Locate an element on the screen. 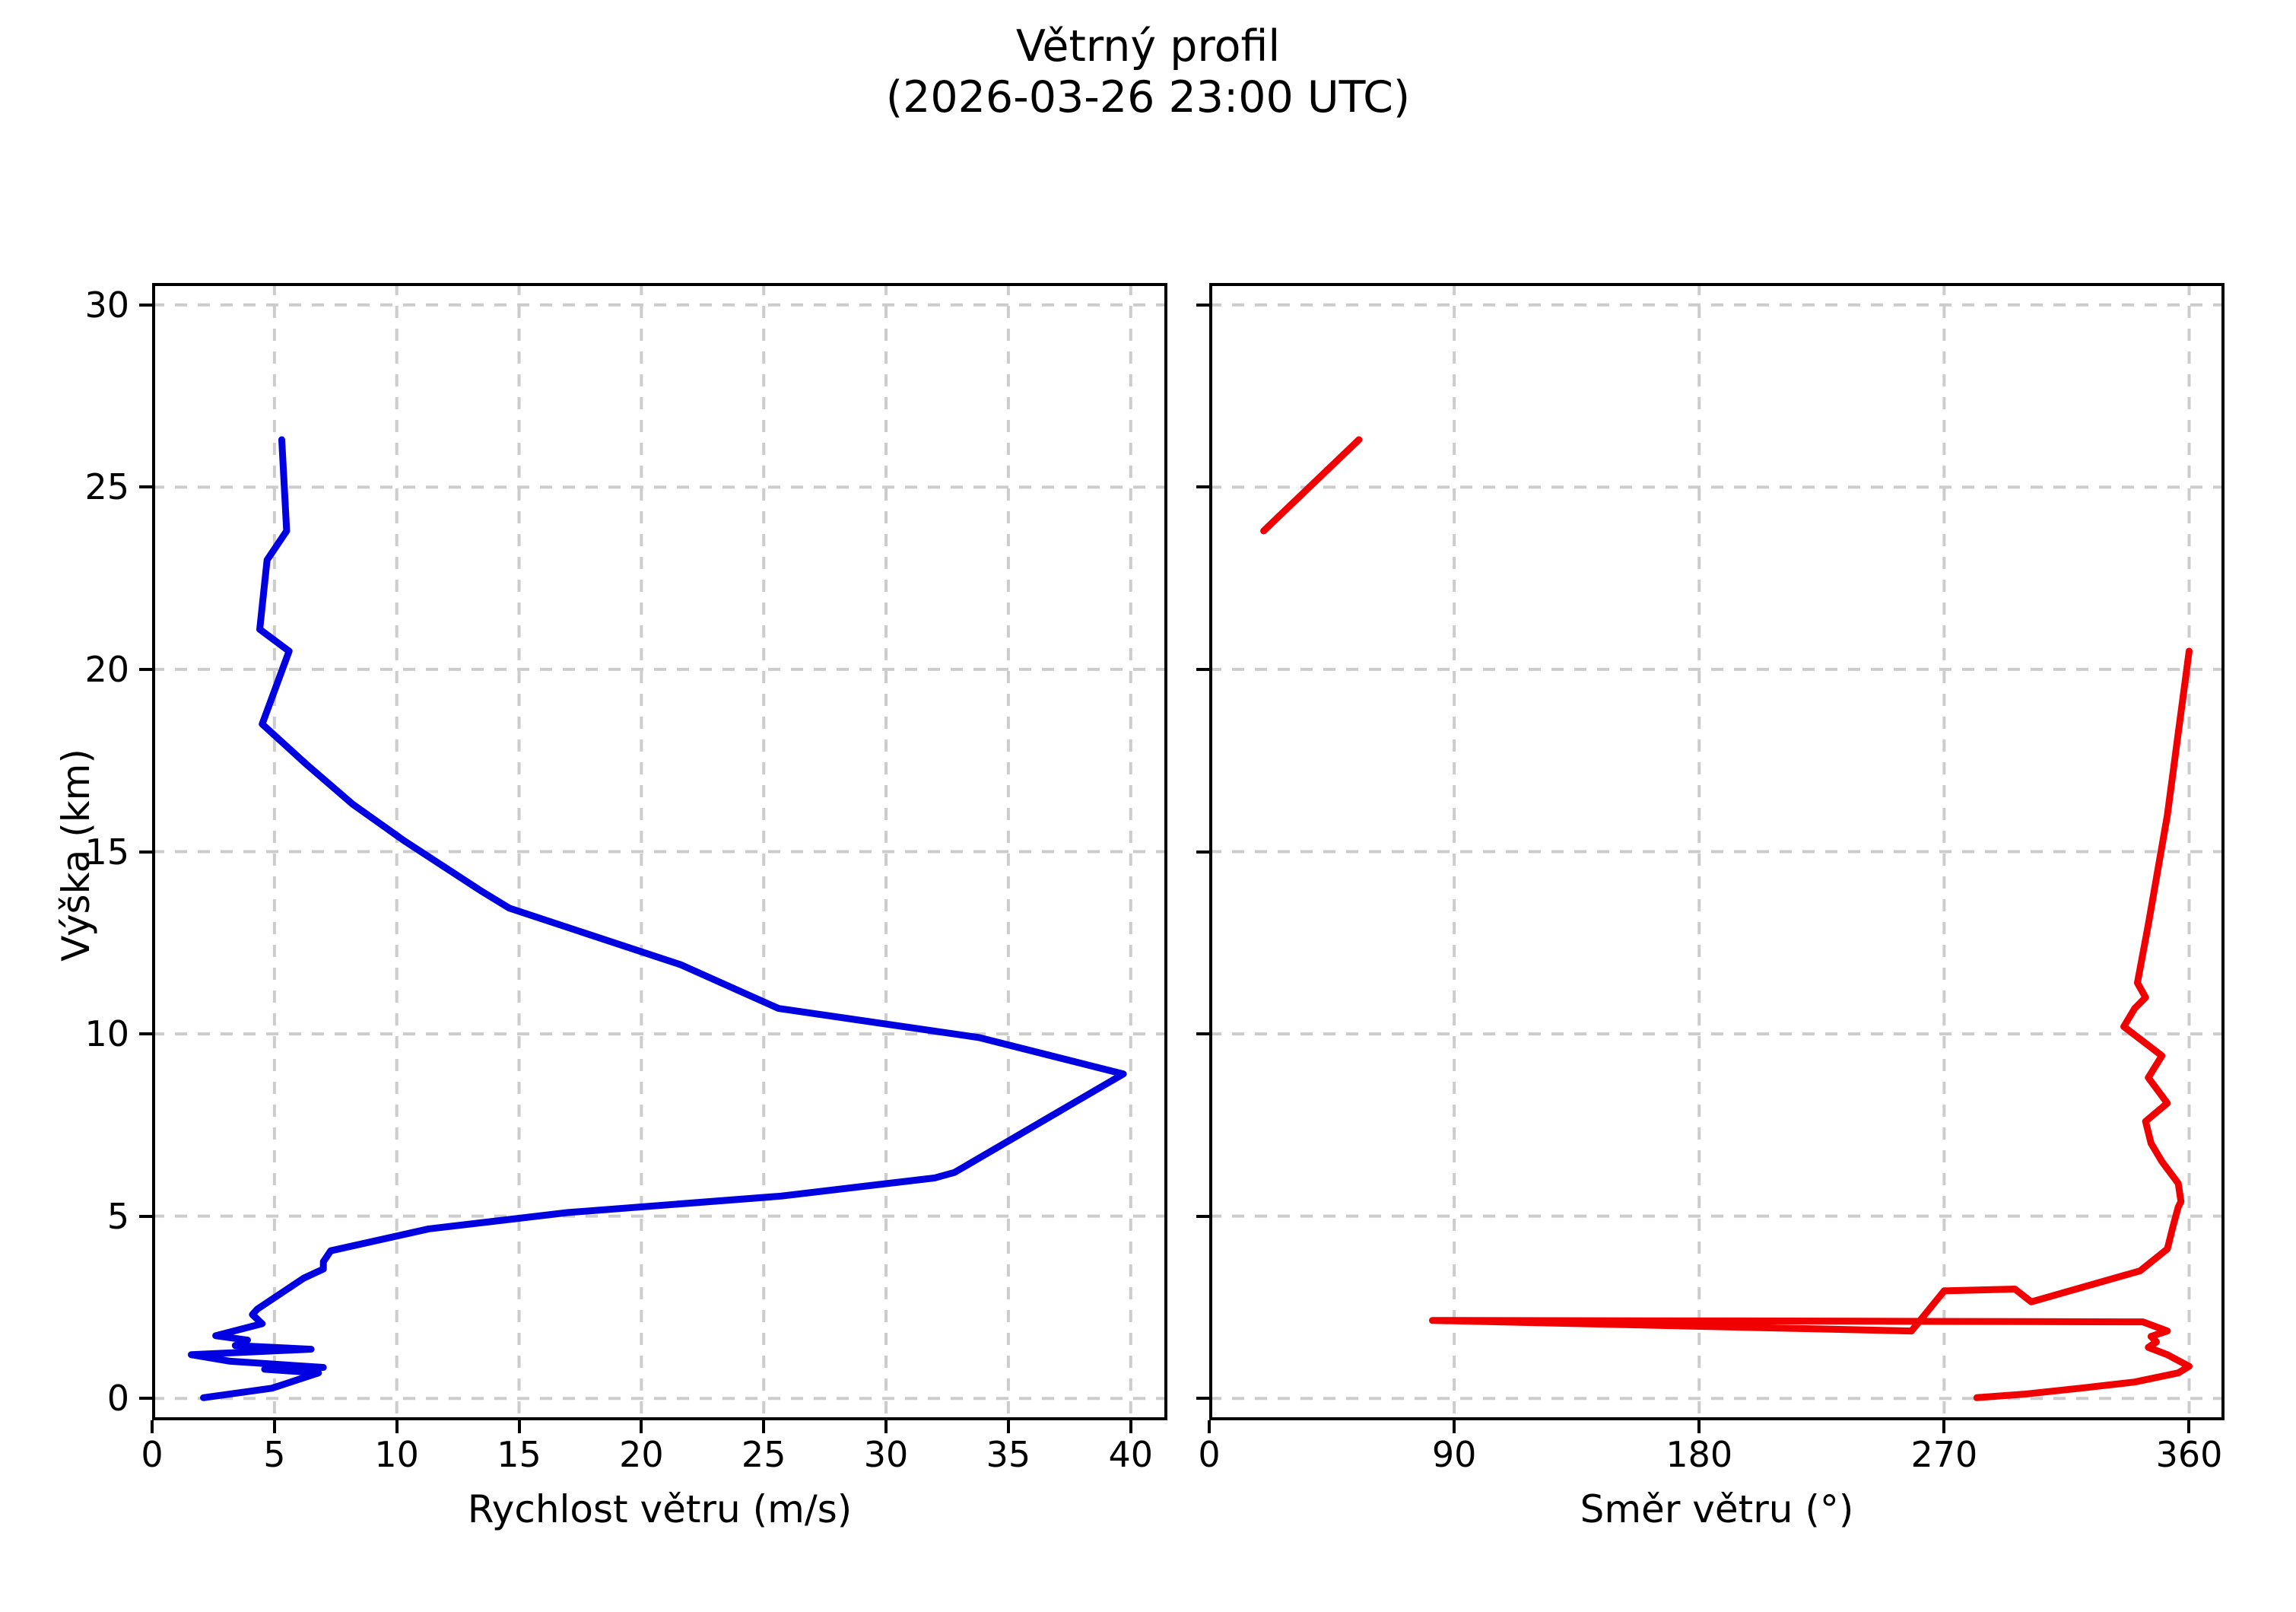 The height and width of the screenshot is (1612, 2296). xtick-label: 270 is located at coordinates (1944, 1454).